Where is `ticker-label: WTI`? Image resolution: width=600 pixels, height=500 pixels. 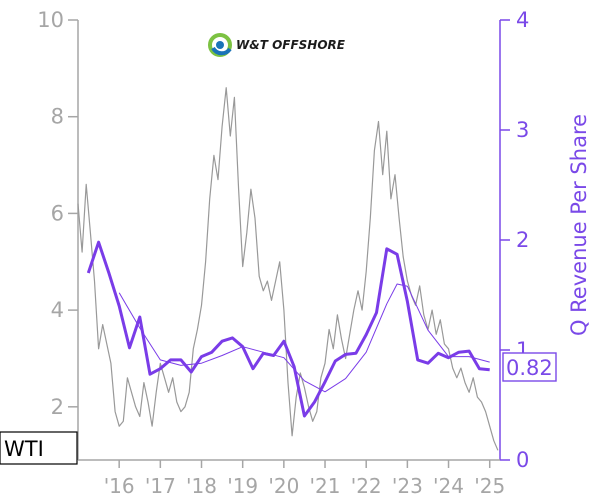
ticker-label: WTI is located at coordinates (24, 449).